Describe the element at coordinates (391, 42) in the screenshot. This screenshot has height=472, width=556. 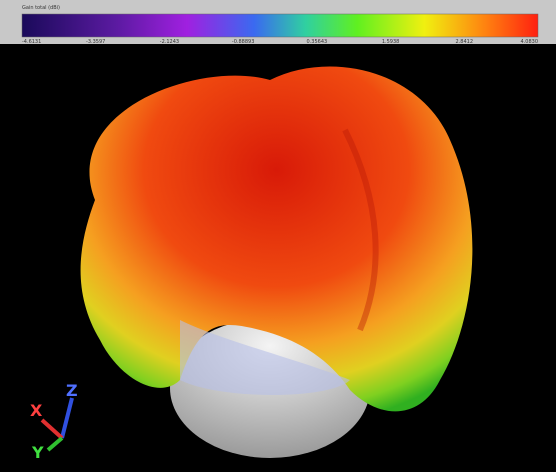
I see `colorbar-tick-label: 1.5938` at that location.